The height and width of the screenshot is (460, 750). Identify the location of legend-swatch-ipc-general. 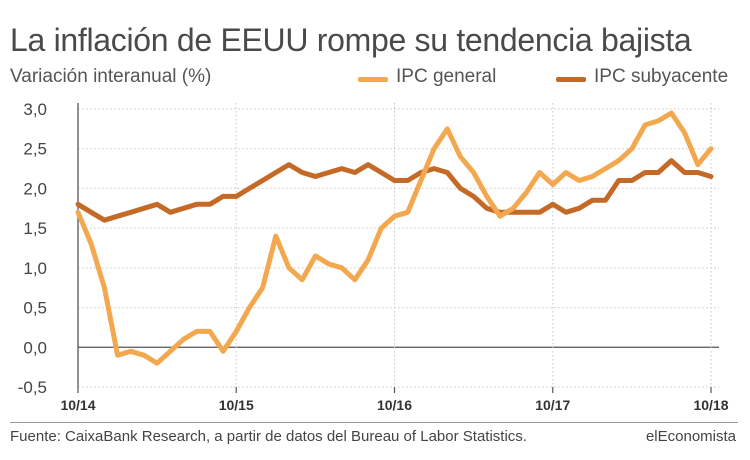
(373, 79).